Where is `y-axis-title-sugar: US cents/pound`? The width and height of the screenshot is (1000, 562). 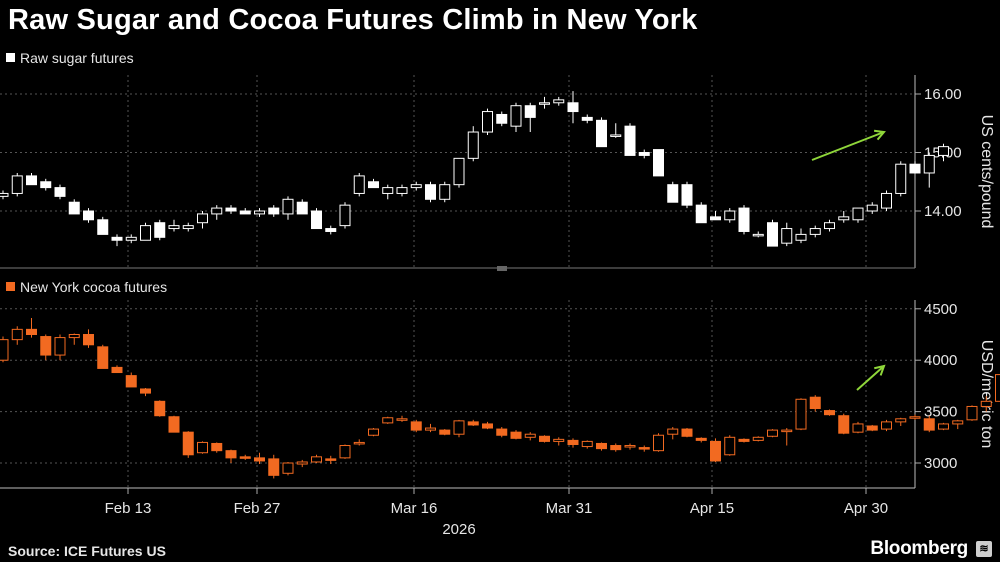 y-axis-title-sugar: US cents/pound is located at coordinates (986, 172).